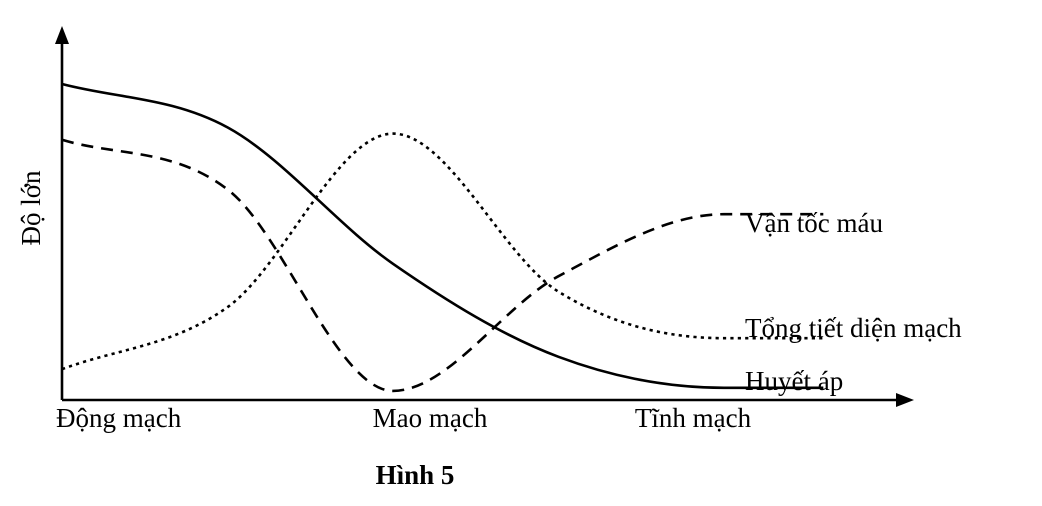 The image size is (1042, 506). I want to click on series-label: Huyết áp, so click(794, 381).